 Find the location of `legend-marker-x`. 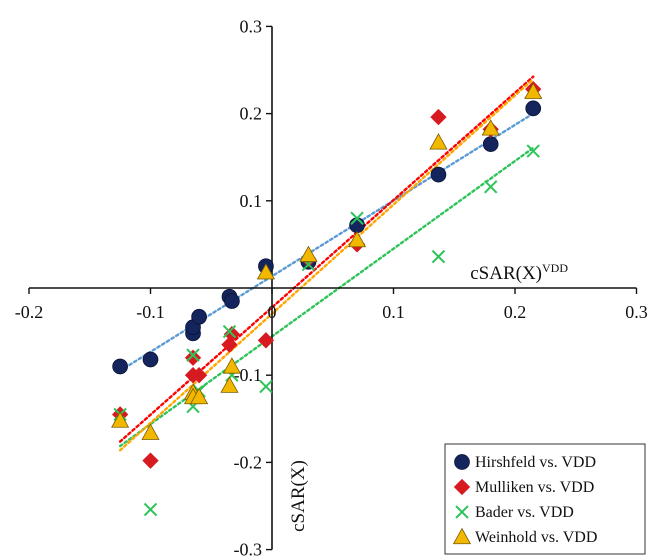

legend-marker-x is located at coordinates (462, 512).